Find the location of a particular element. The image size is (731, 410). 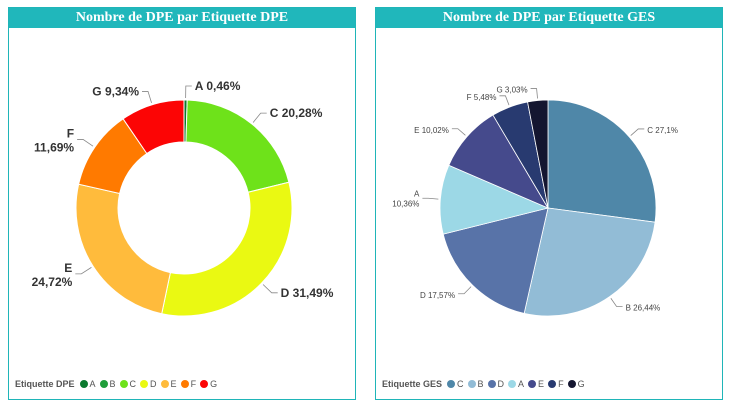

svg-ges-leader-e is located at coordinates (458, 132).